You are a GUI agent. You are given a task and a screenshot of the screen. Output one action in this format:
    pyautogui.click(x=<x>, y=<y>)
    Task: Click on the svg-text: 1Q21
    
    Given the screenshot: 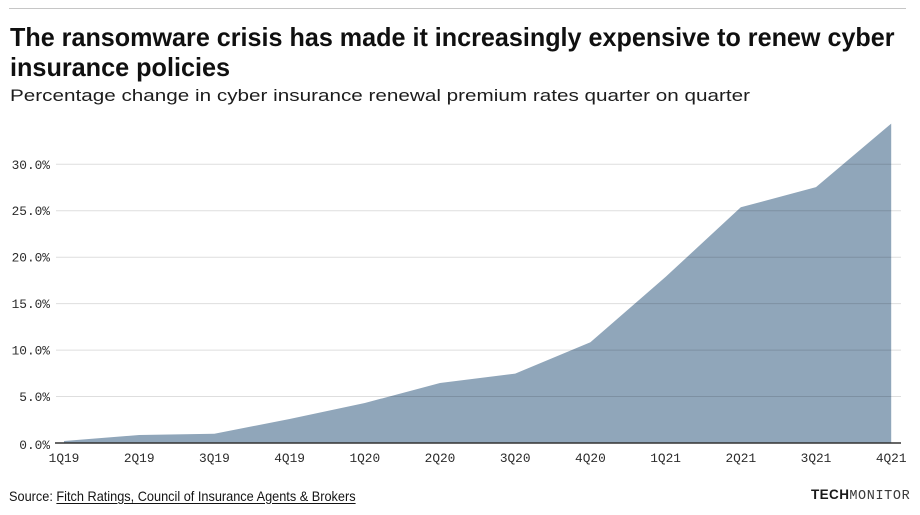 What is the action you would take?
    pyautogui.click(x=665, y=458)
    